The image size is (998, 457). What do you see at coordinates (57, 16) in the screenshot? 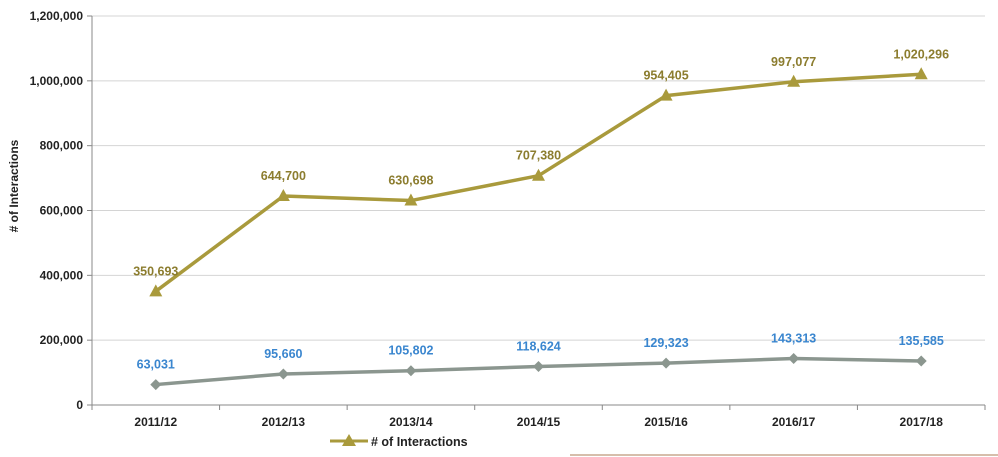
I see `y-tick-label: 1,200,000` at bounding box center [57, 16].